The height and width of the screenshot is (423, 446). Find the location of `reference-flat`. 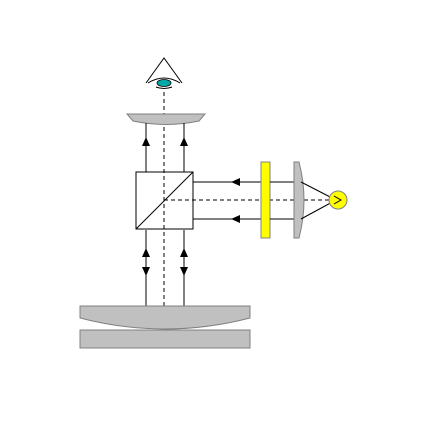

reference-flat is located at coordinates (165, 317).